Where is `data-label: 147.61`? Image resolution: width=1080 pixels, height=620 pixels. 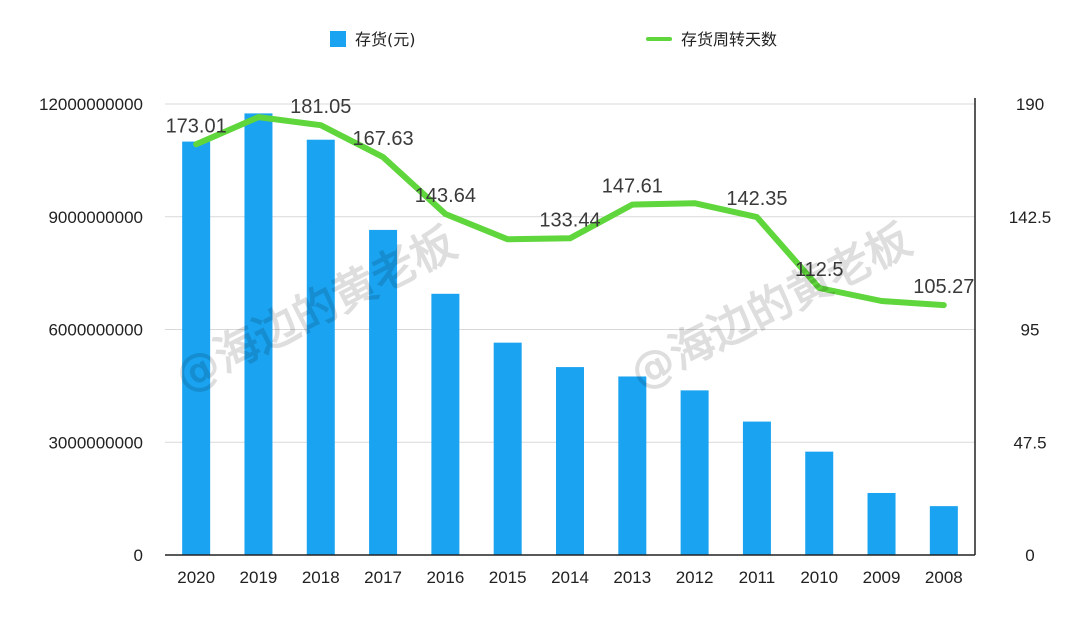
data-label: 147.61 is located at coordinates (632, 187).